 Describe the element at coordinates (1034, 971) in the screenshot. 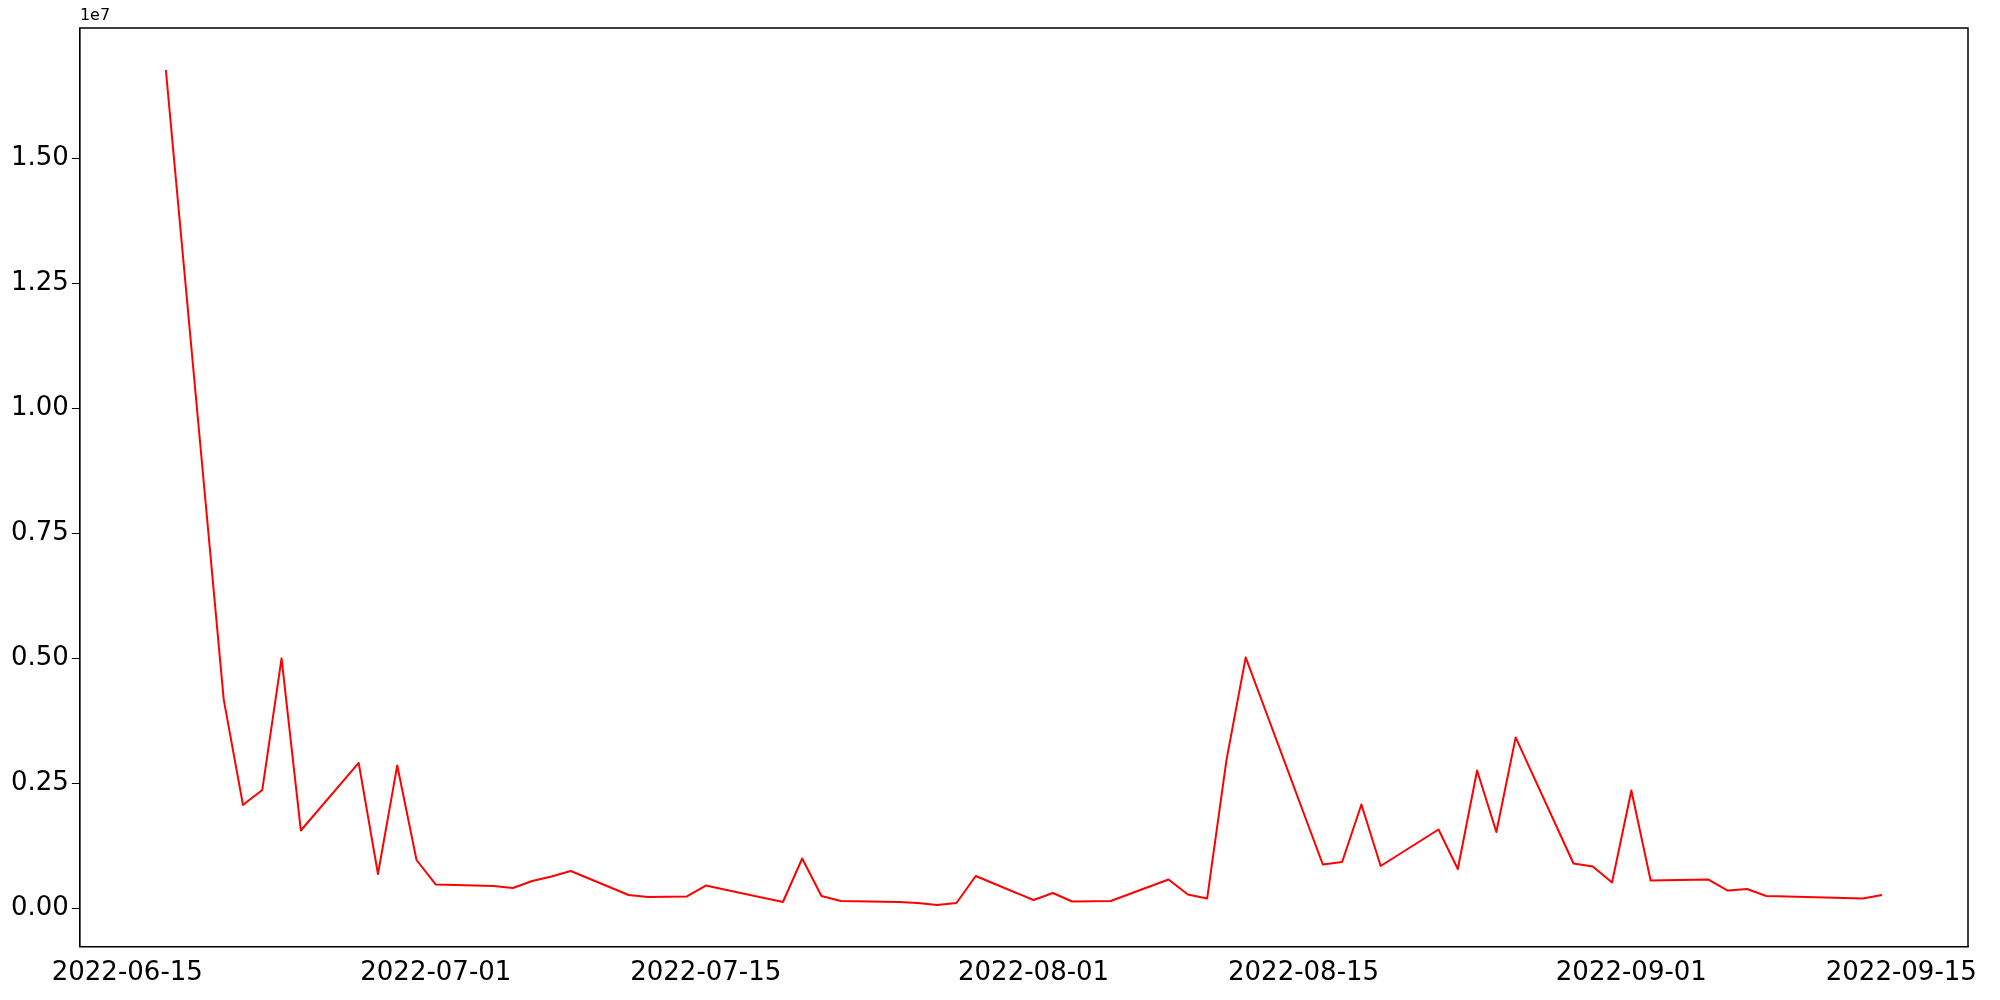

I see `x-tick-label: 2022-08-01` at that location.